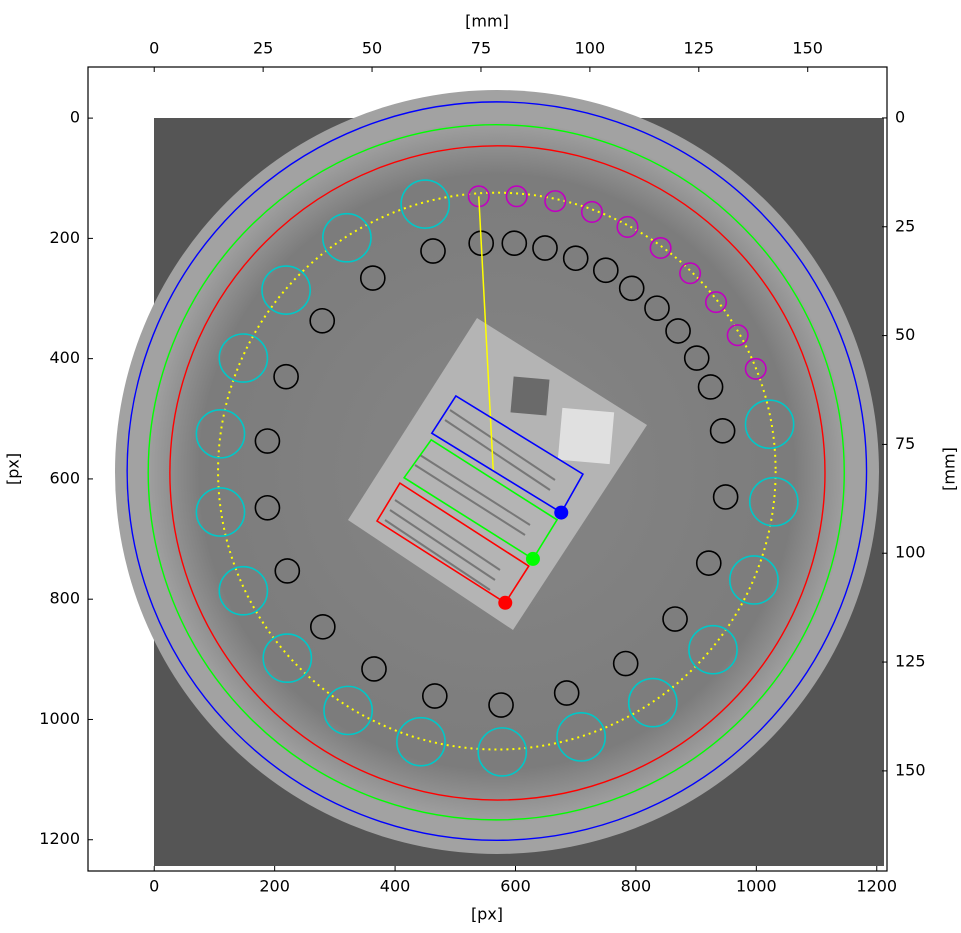  What do you see at coordinates (905, 225) in the screenshot?
I see `y2-tick-label: 25` at bounding box center [905, 225].